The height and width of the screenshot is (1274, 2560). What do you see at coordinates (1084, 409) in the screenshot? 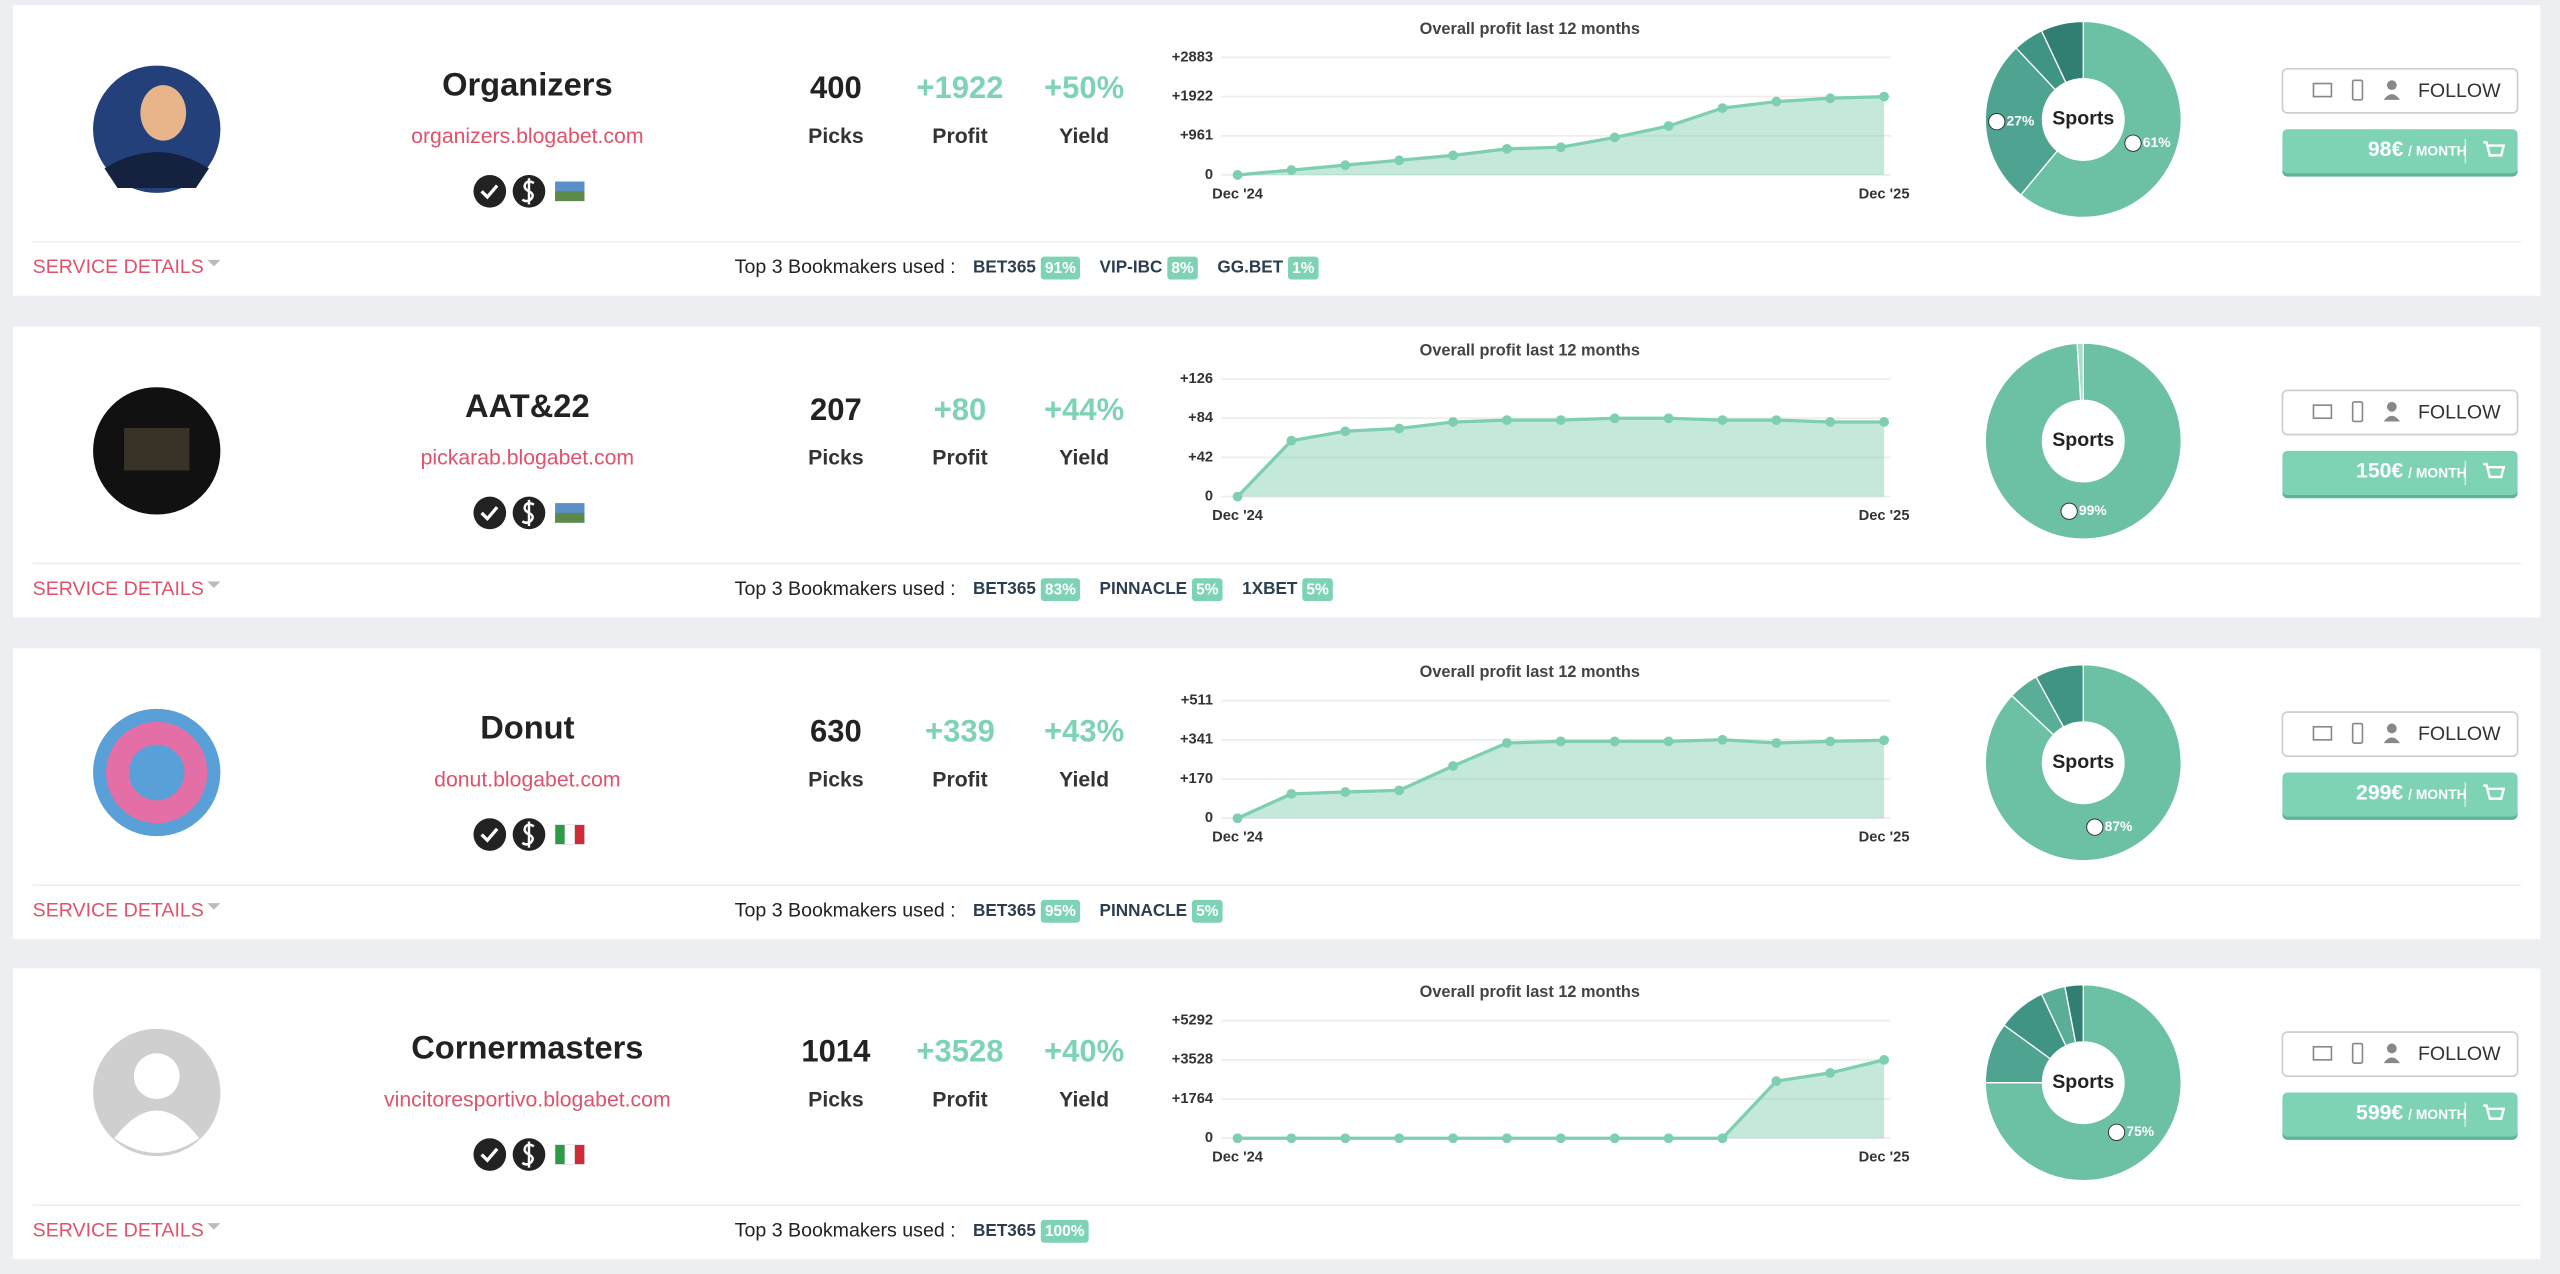
I see `stat-value: +44%` at bounding box center [1084, 409].